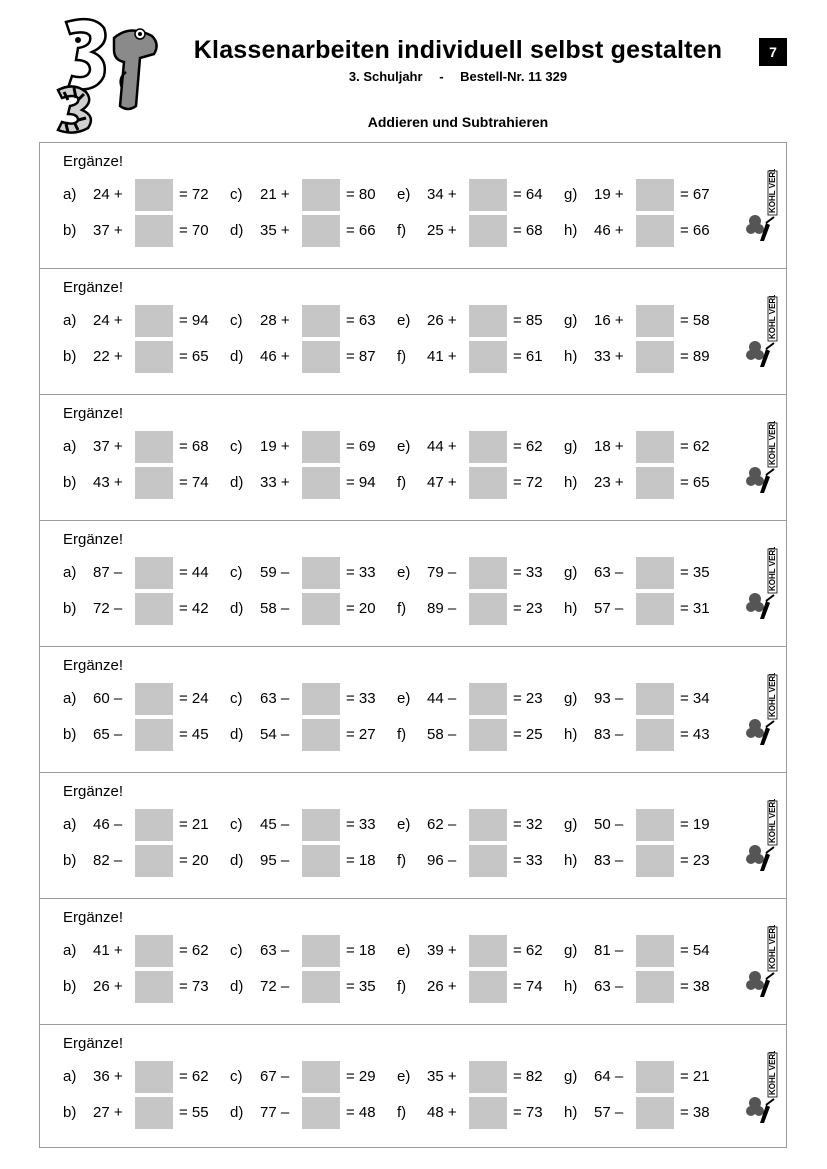  Describe the element at coordinates (609, 356) in the screenshot. I see `problem-left-operand: 33 +` at that location.